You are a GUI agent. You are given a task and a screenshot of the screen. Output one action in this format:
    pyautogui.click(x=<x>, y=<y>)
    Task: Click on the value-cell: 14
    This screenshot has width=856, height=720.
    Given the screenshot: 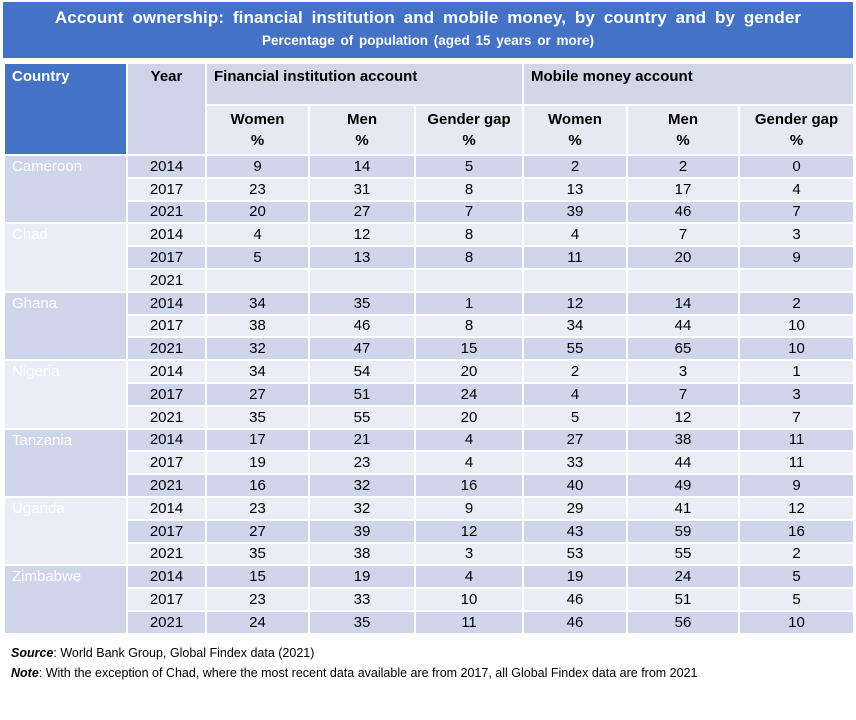 What is the action you would take?
    pyautogui.click(x=683, y=303)
    